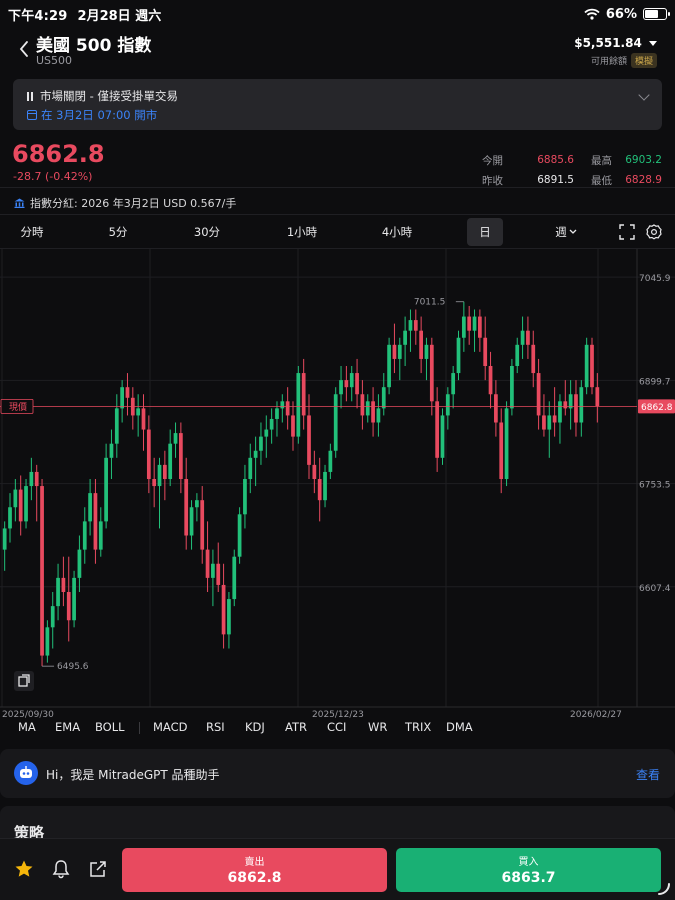 This screenshot has width=675, height=900. What do you see at coordinates (24, 869) in the screenshot?
I see `star-icon` at bounding box center [24, 869].